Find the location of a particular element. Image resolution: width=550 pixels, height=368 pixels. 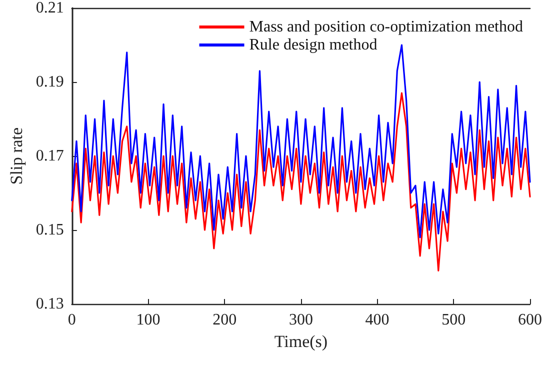

x-tick-label: 100 is located at coordinates (148, 320).